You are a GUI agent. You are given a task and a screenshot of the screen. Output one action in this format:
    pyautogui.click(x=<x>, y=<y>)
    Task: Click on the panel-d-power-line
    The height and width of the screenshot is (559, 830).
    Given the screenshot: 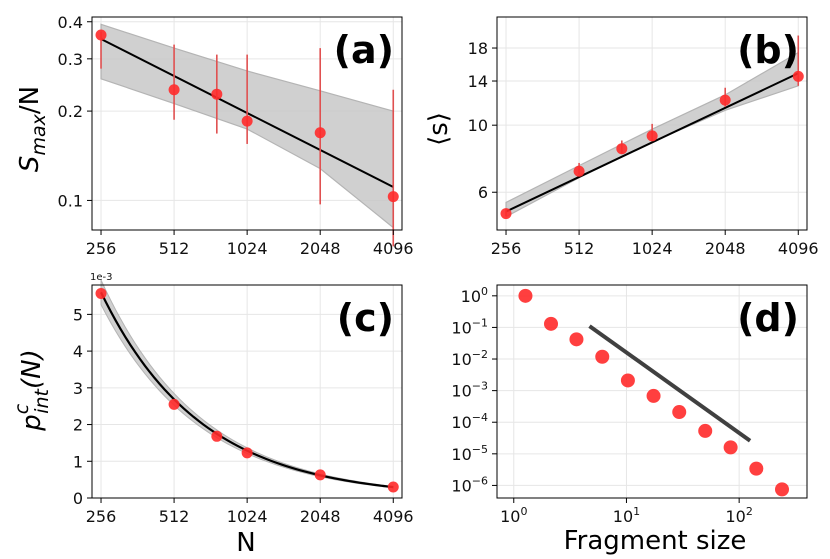 What is the action you would take?
    pyautogui.click(x=670, y=383)
    